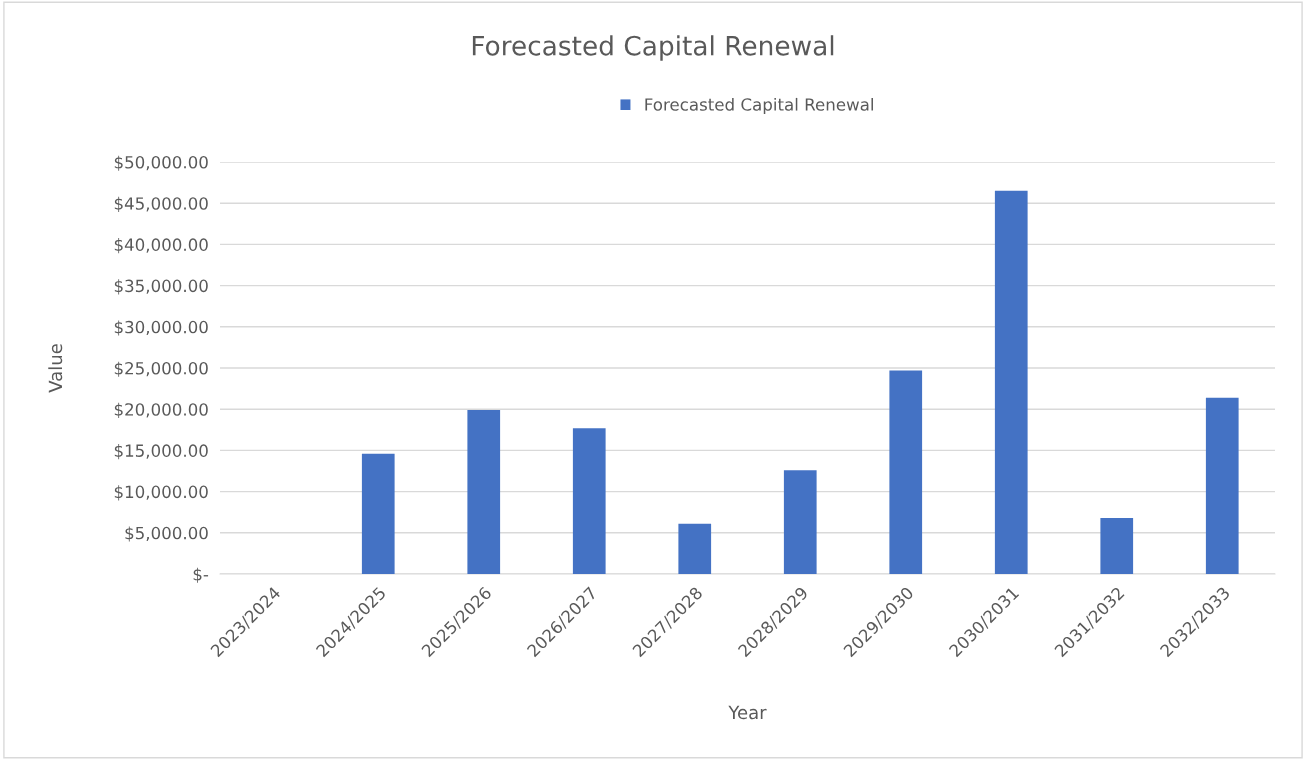 This screenshot has width=1306, height=760. I want to click on y-tick-label: $10,000.00, so click(161, 493).